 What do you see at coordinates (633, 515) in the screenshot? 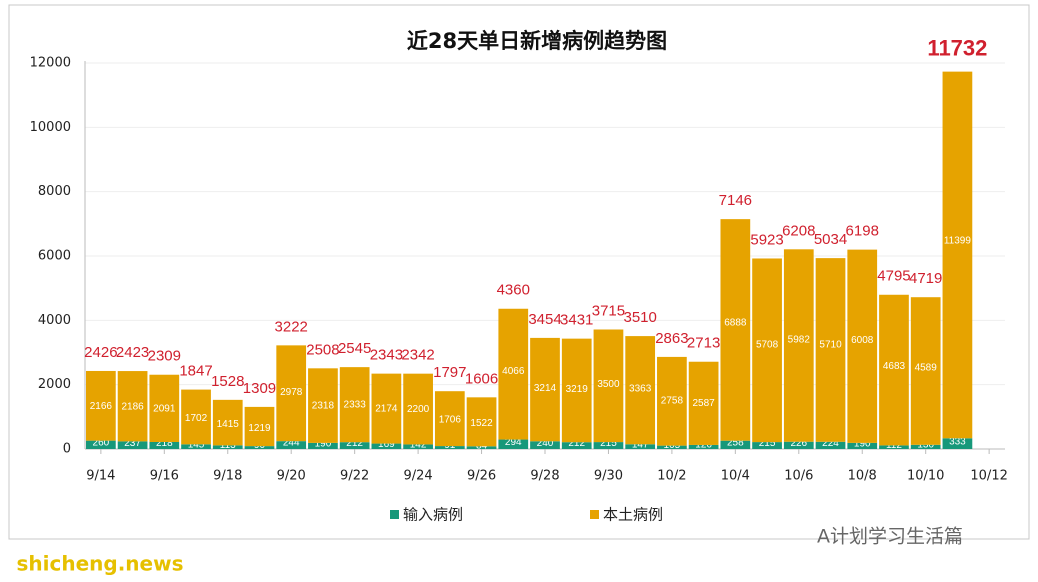
I see `legend-label: 本土病例` at bounding box center [633, 515].